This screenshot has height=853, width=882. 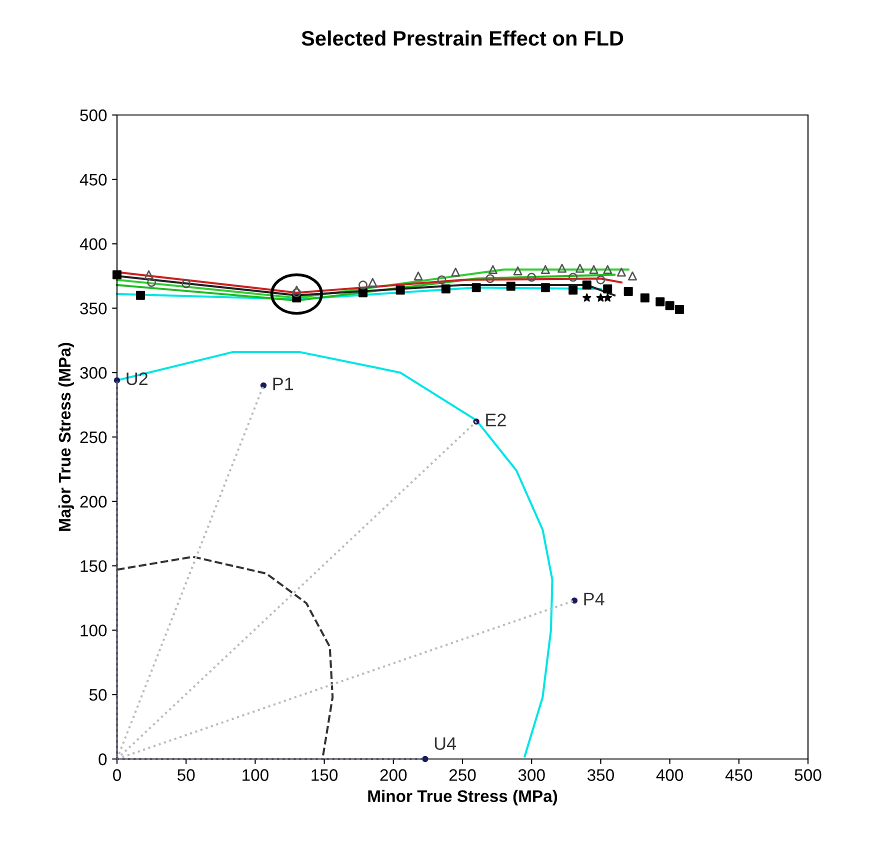 I want to click on x-axis-title: Minor True Stress (MPa), so click(x=463, y=798).